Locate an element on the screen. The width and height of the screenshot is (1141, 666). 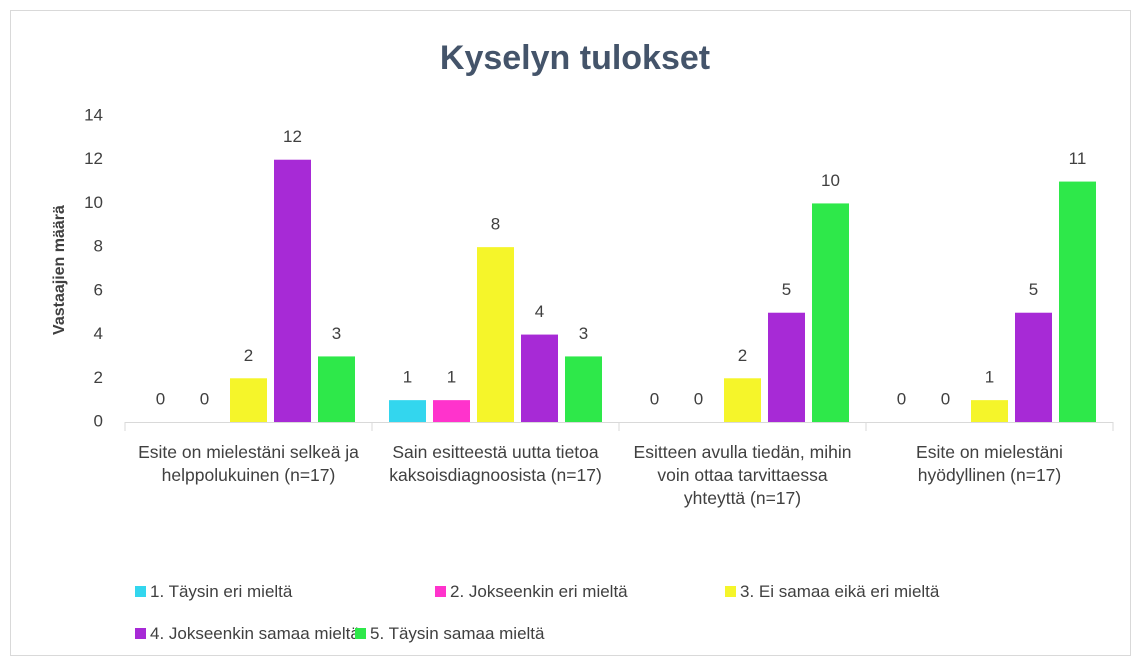
legend-item: 5. Täysin samaa mieltä is located at coordinates (449, 634).